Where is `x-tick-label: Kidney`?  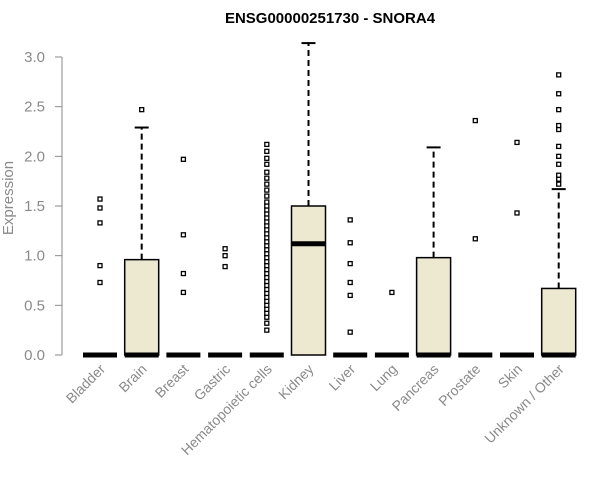
x-tick-label: Kidney is located at coordinates (296, 382).